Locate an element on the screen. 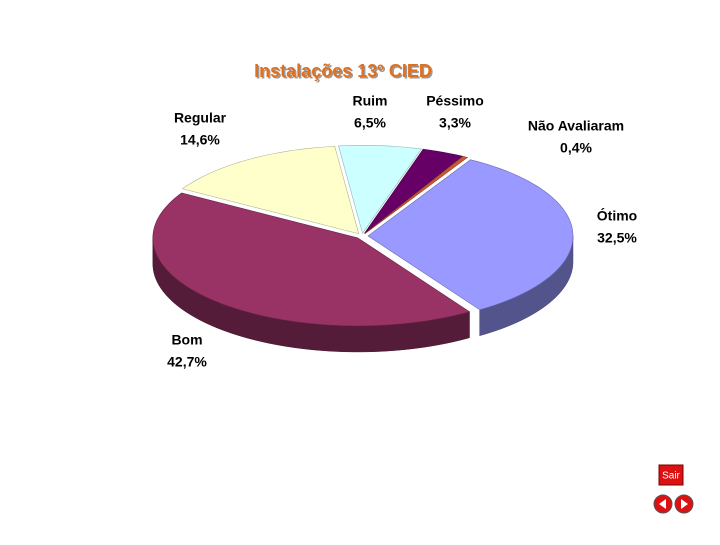 The image size is (720, 545). prev-icon is located at coordinates (662, 504).